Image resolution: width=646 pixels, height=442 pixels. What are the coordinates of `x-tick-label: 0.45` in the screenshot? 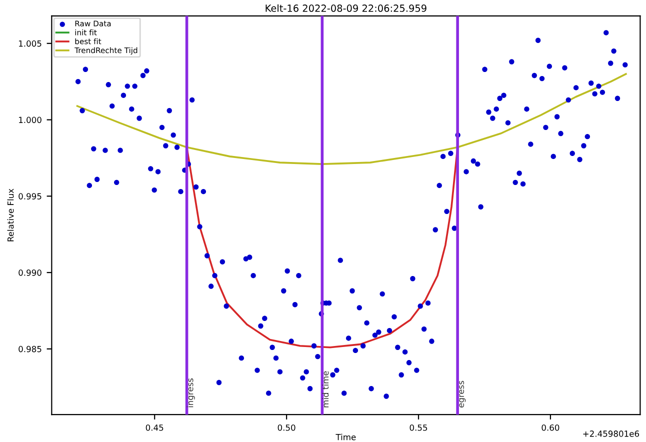 It's located at (155, 427).